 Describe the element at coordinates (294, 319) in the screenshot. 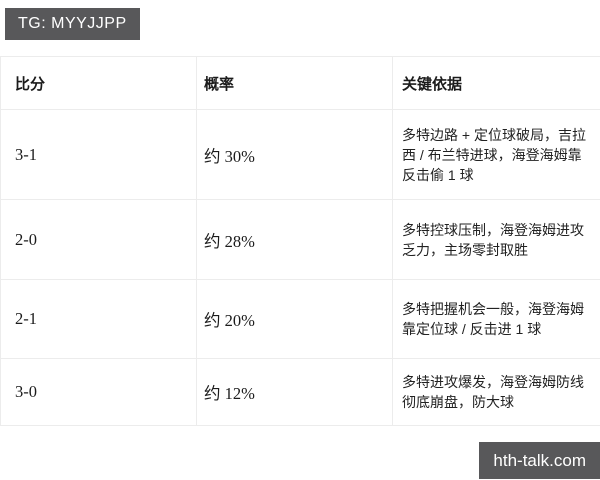

I see `probability-cell: 约 20%` at that location.